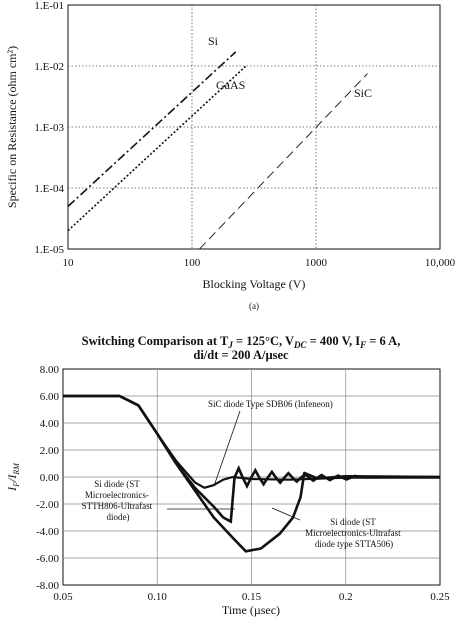 The width and height of the screenshot is (463, 626). What do you see at coordinates (69, 263) in the screenshot?
I see `chart-a-x-tick-label: 10` at bounding box center [69, 263].